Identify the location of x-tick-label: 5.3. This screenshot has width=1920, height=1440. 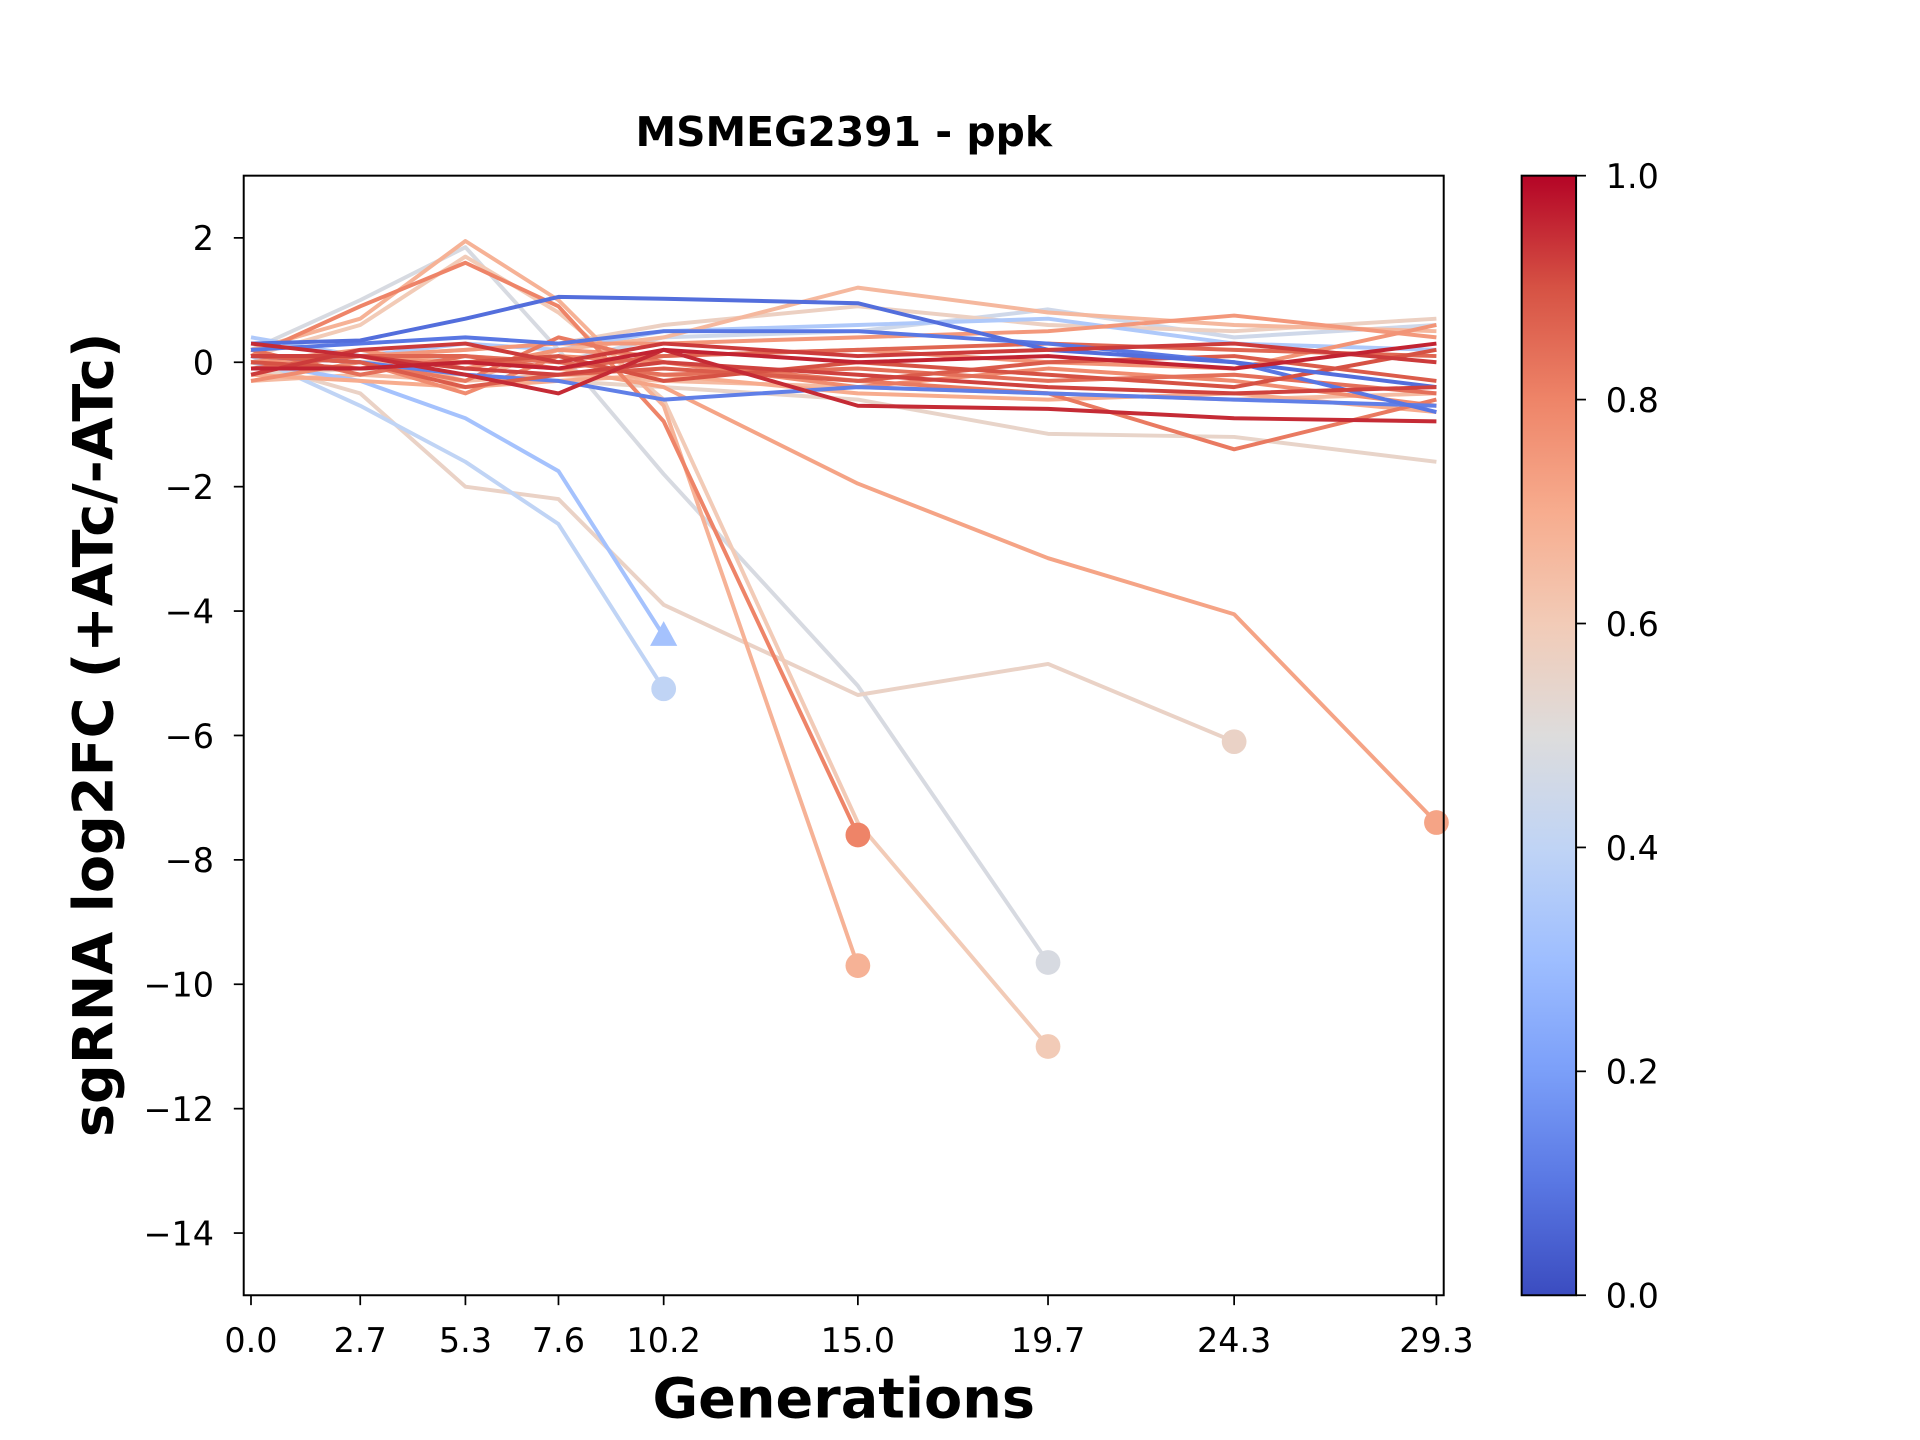
(465, 1340).